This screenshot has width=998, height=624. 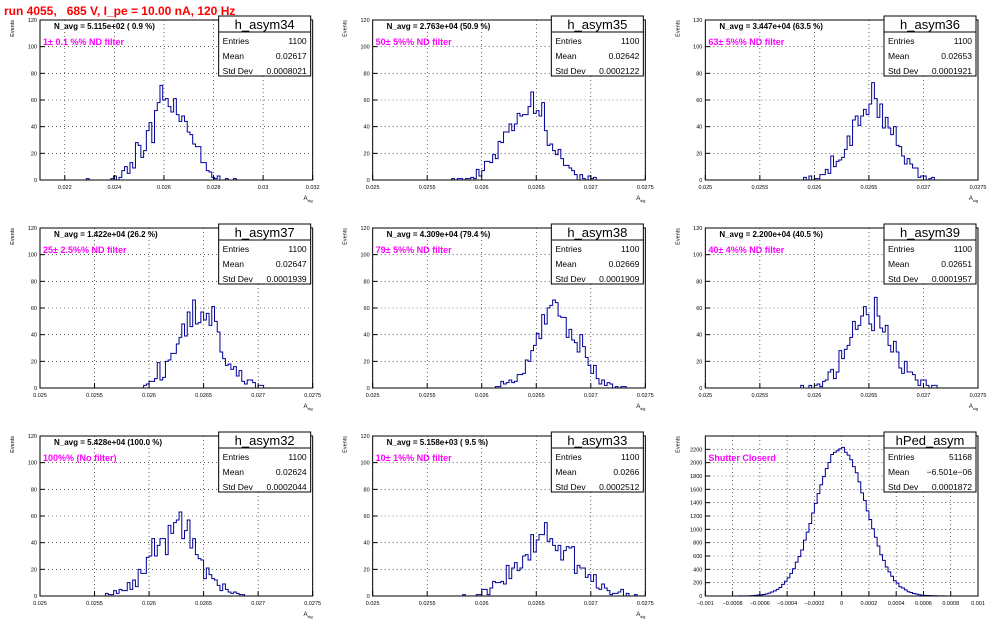 I want to click on stats-value: 0.0001939, so click(x=286, y=279).